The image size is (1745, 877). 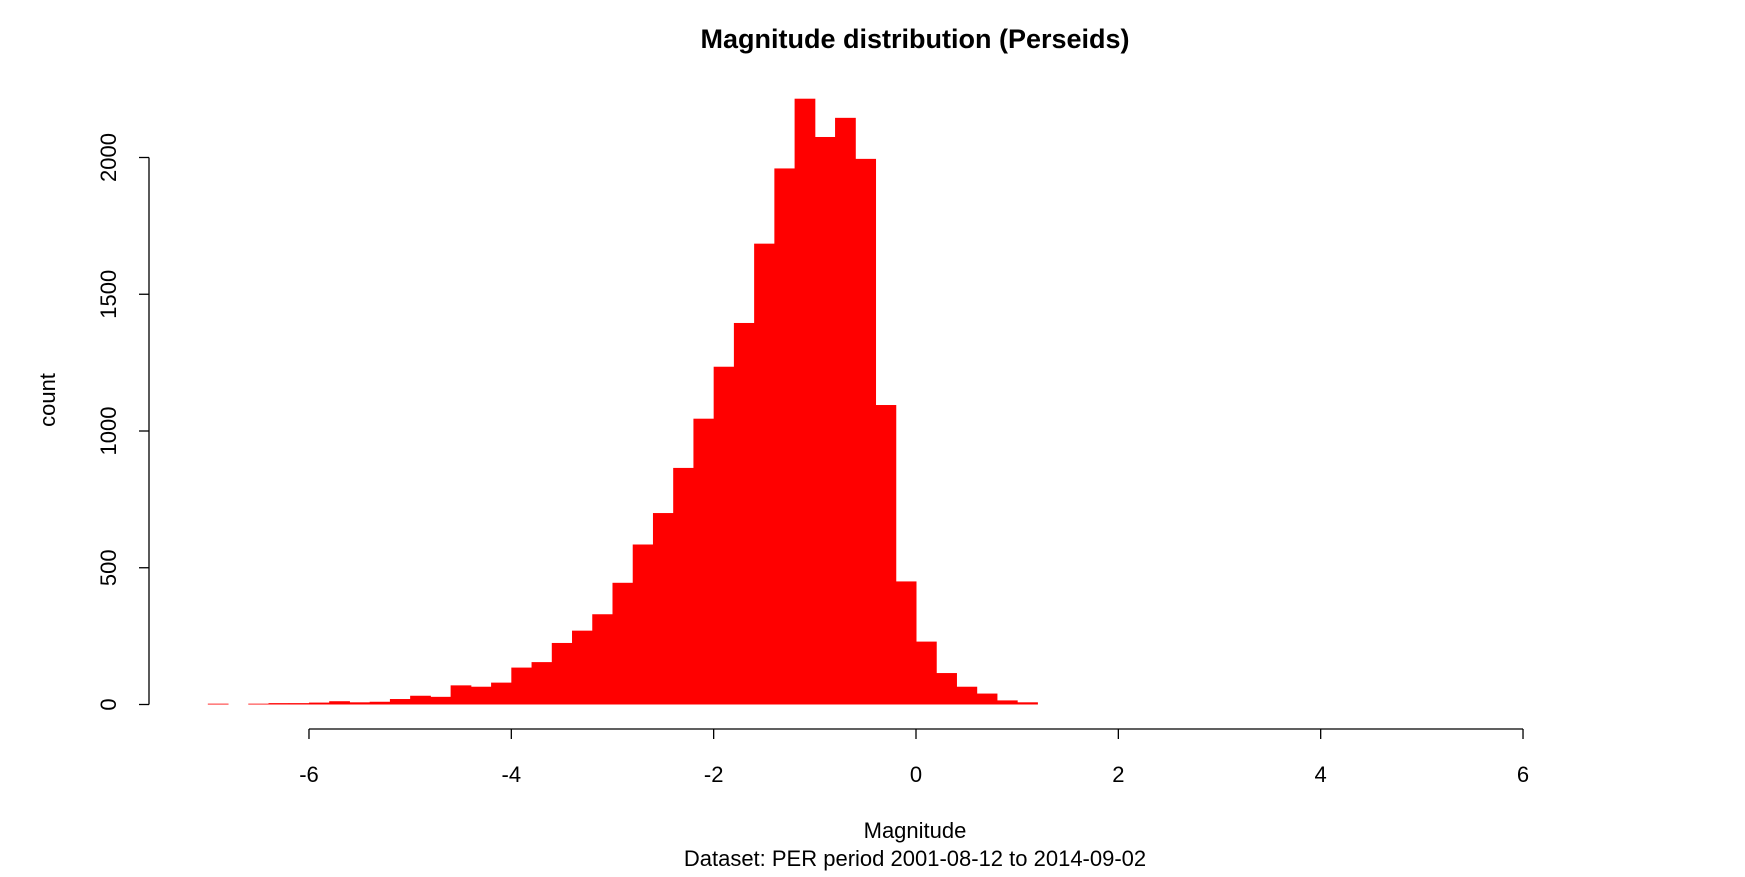 I want to click on x-tick-label: 4, so click(x=1321, y=774).